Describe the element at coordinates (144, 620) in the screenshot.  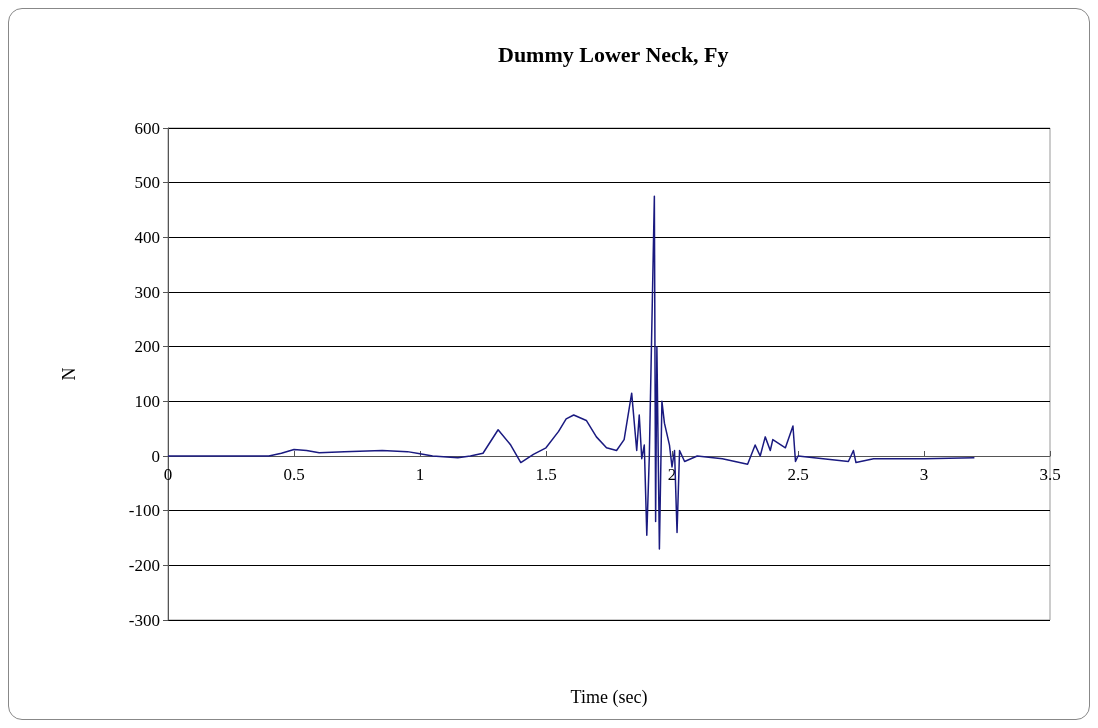
I see `y-tick-label: -300` at that location.